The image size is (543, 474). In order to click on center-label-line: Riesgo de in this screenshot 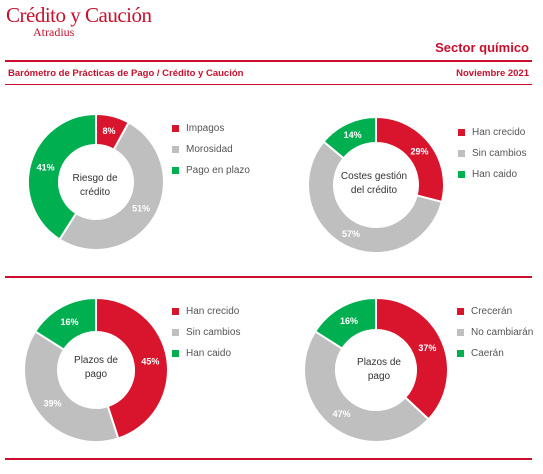, I will do `click(95, 178)`.